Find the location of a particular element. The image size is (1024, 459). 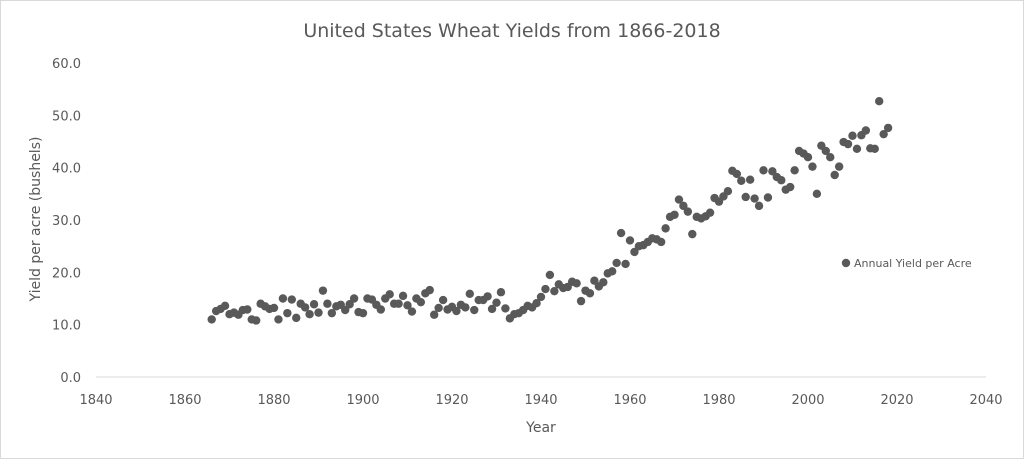

x-tick-label: 1920 is located at coordinates (451, 400).